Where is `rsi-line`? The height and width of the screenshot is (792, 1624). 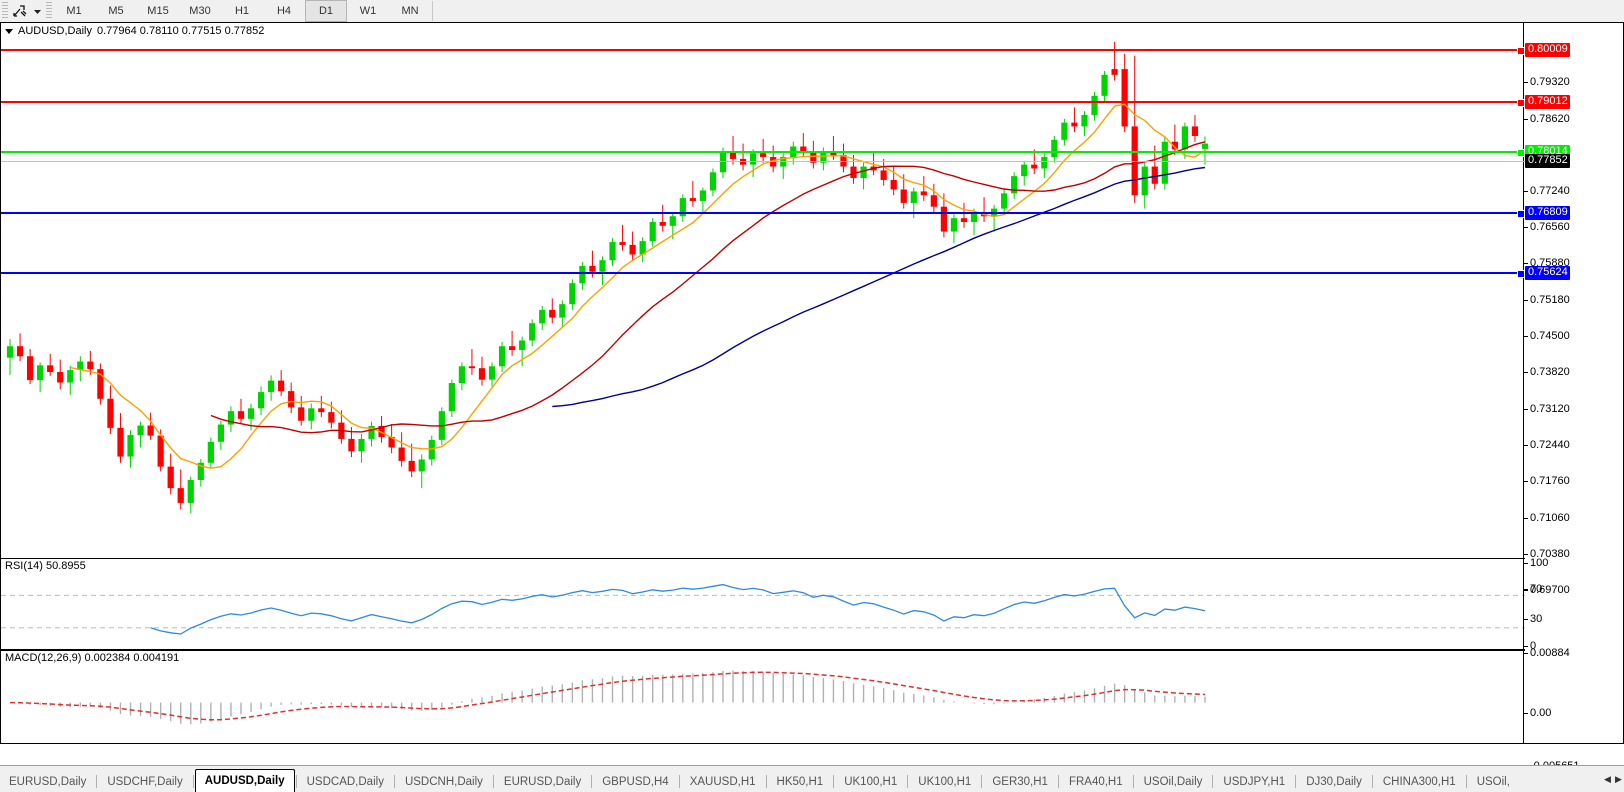 rsi-line is located at coordinates (678, 609).